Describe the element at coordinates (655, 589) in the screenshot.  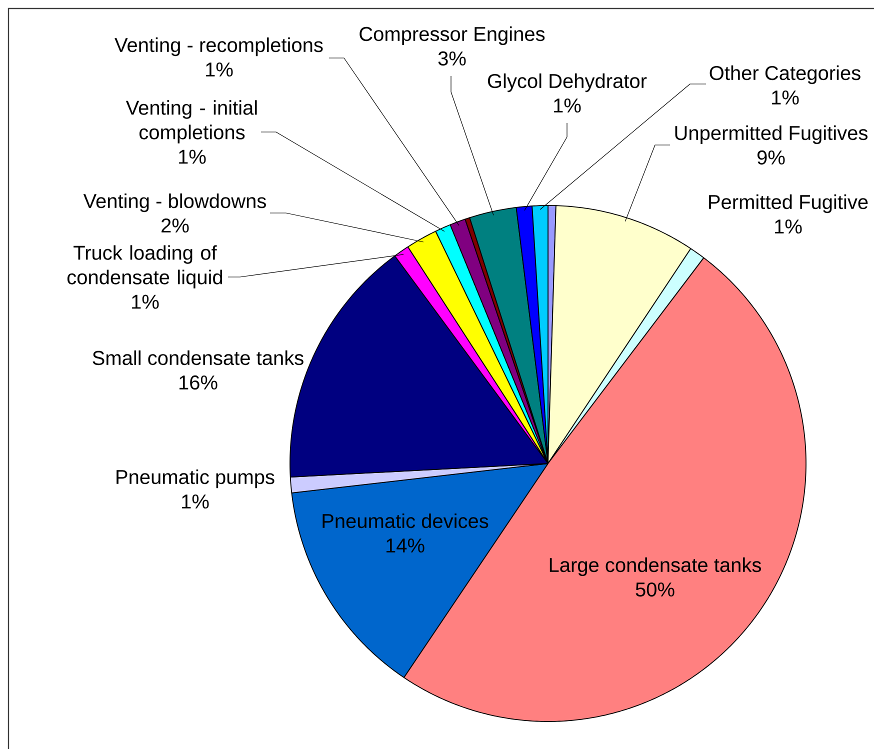
I see `data-label: 50%` at that location.